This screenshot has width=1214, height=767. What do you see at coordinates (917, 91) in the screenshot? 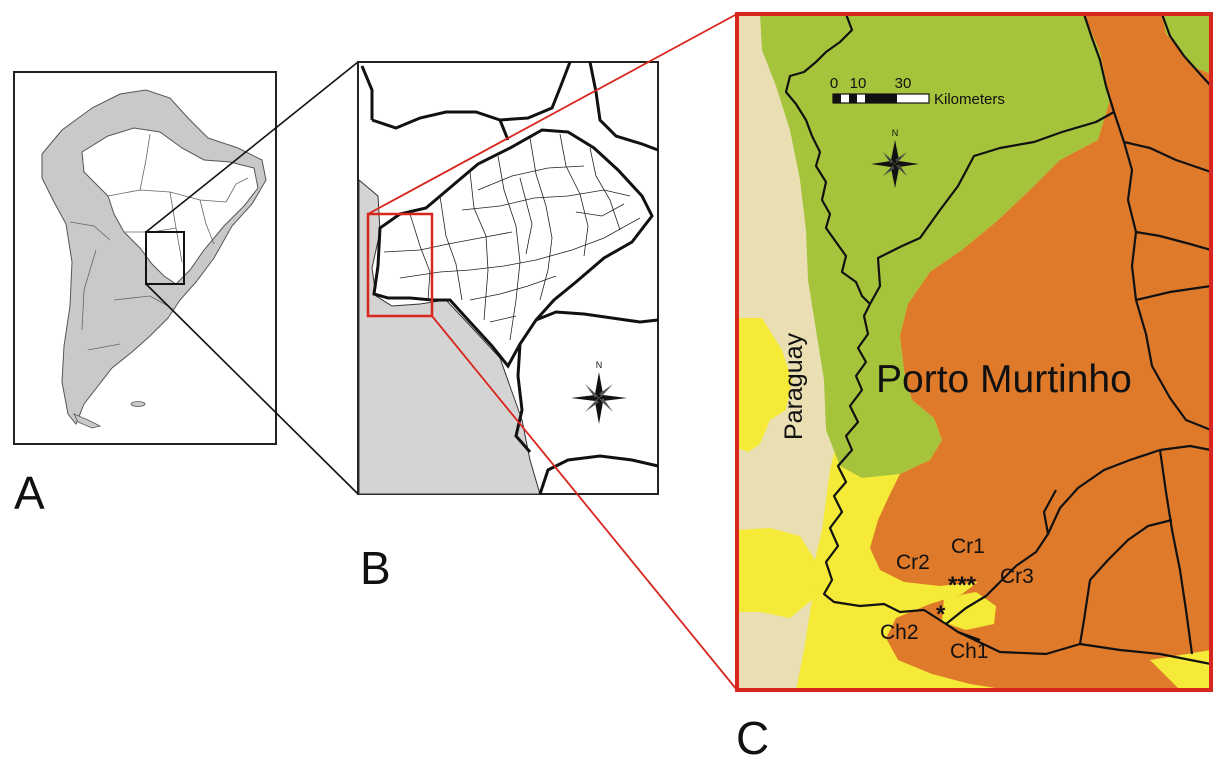
I see `scale-bar: 0 10 30 Kilometers` at bounding box center [917, 91].